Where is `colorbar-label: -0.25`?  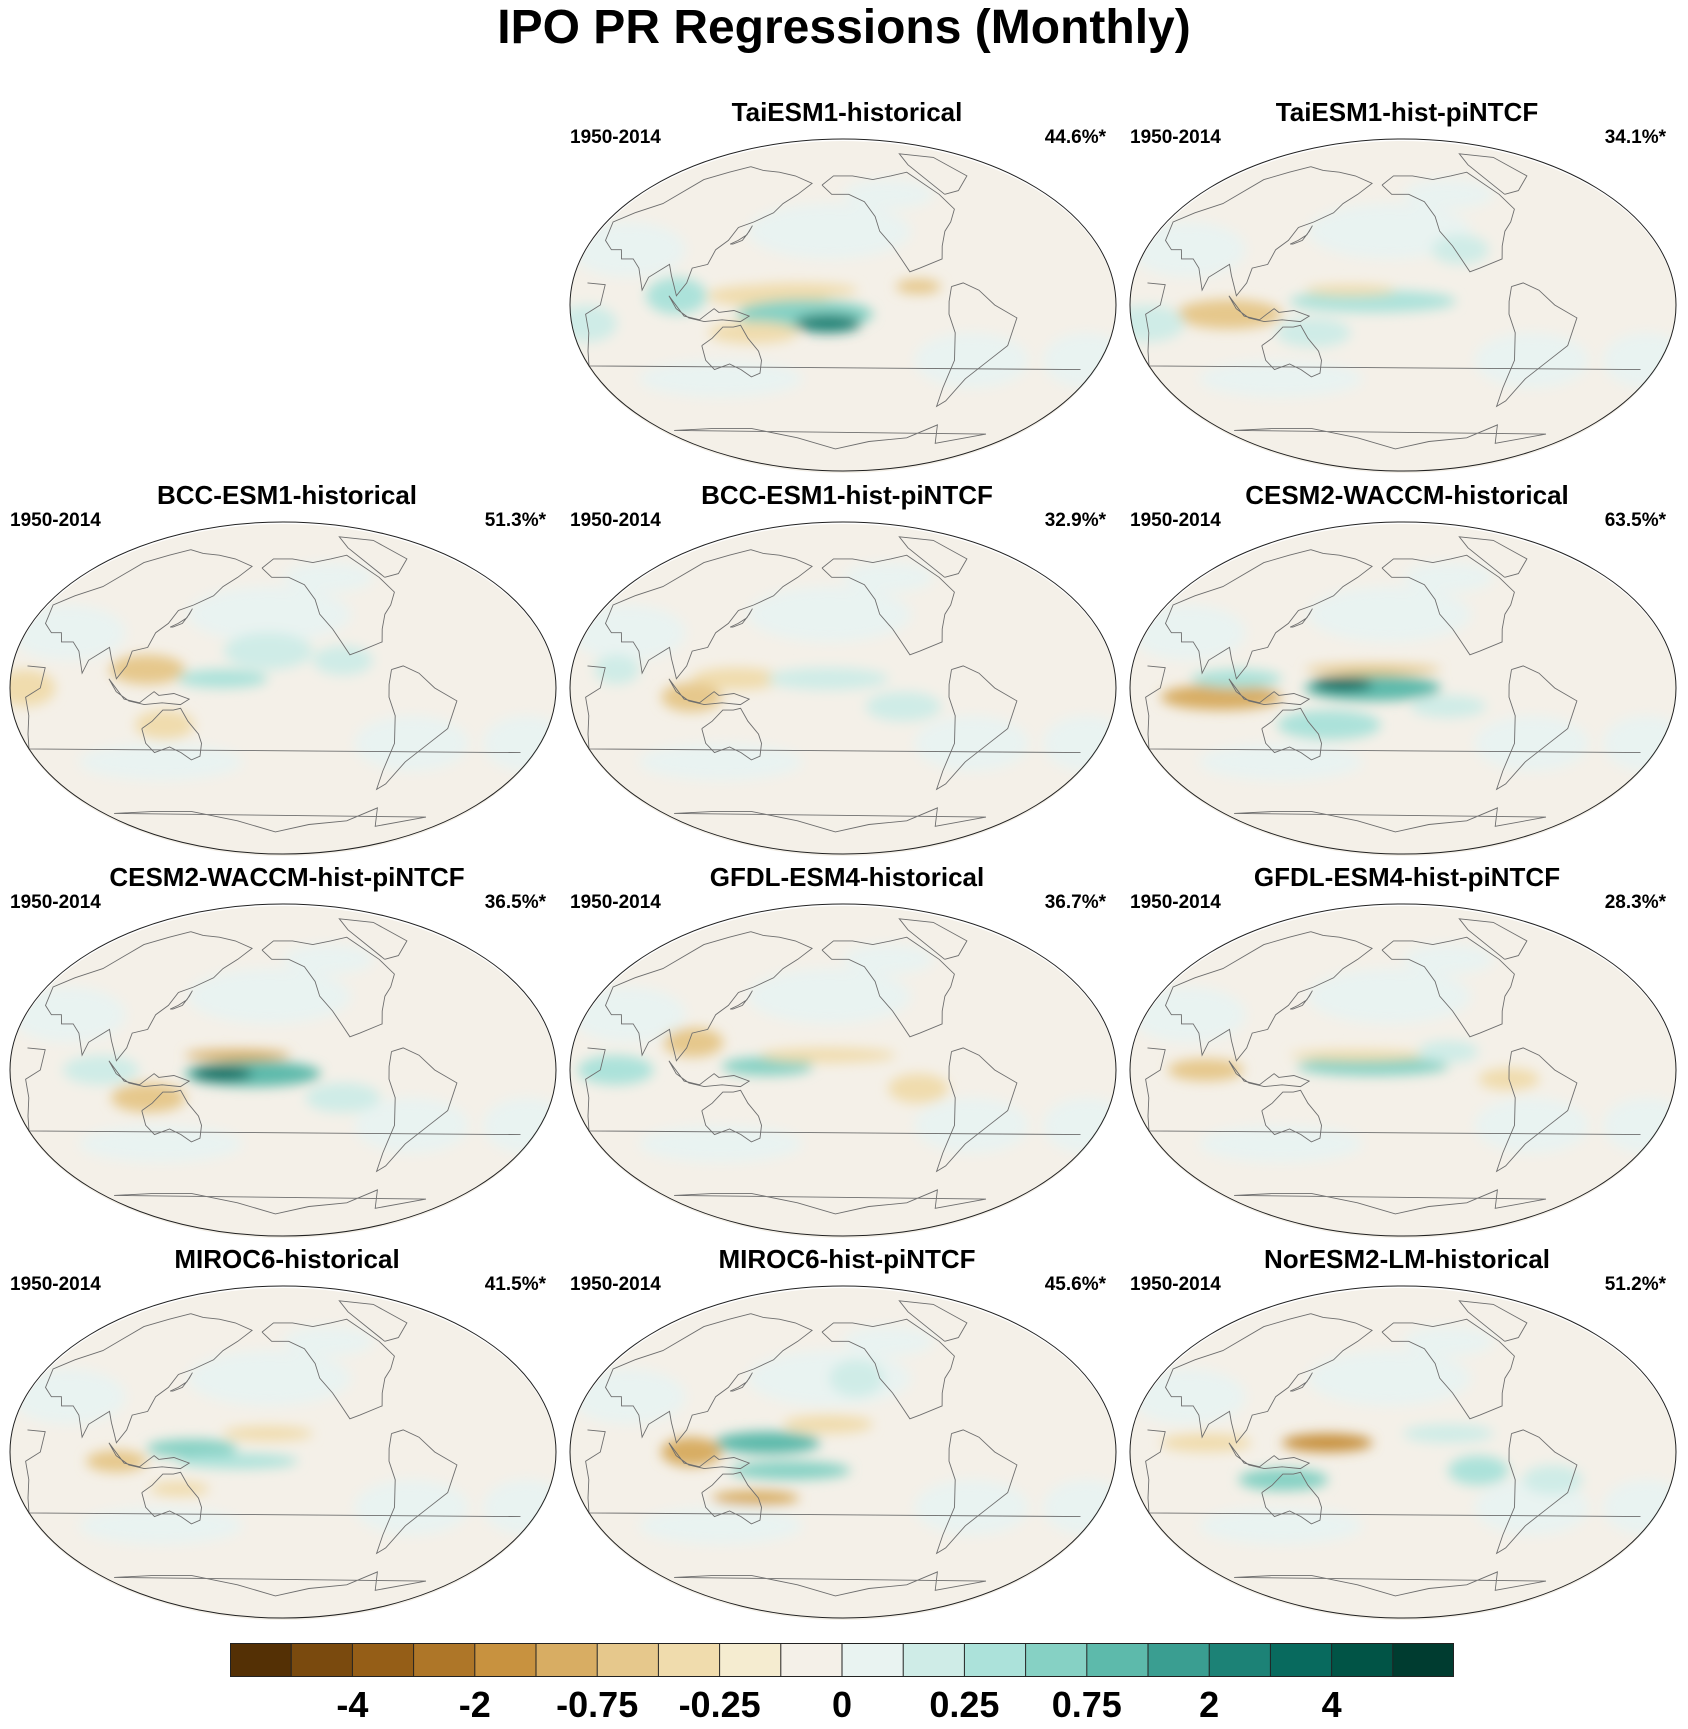
colorbar-label: -0.25 is located at coordinates (719, 1704).